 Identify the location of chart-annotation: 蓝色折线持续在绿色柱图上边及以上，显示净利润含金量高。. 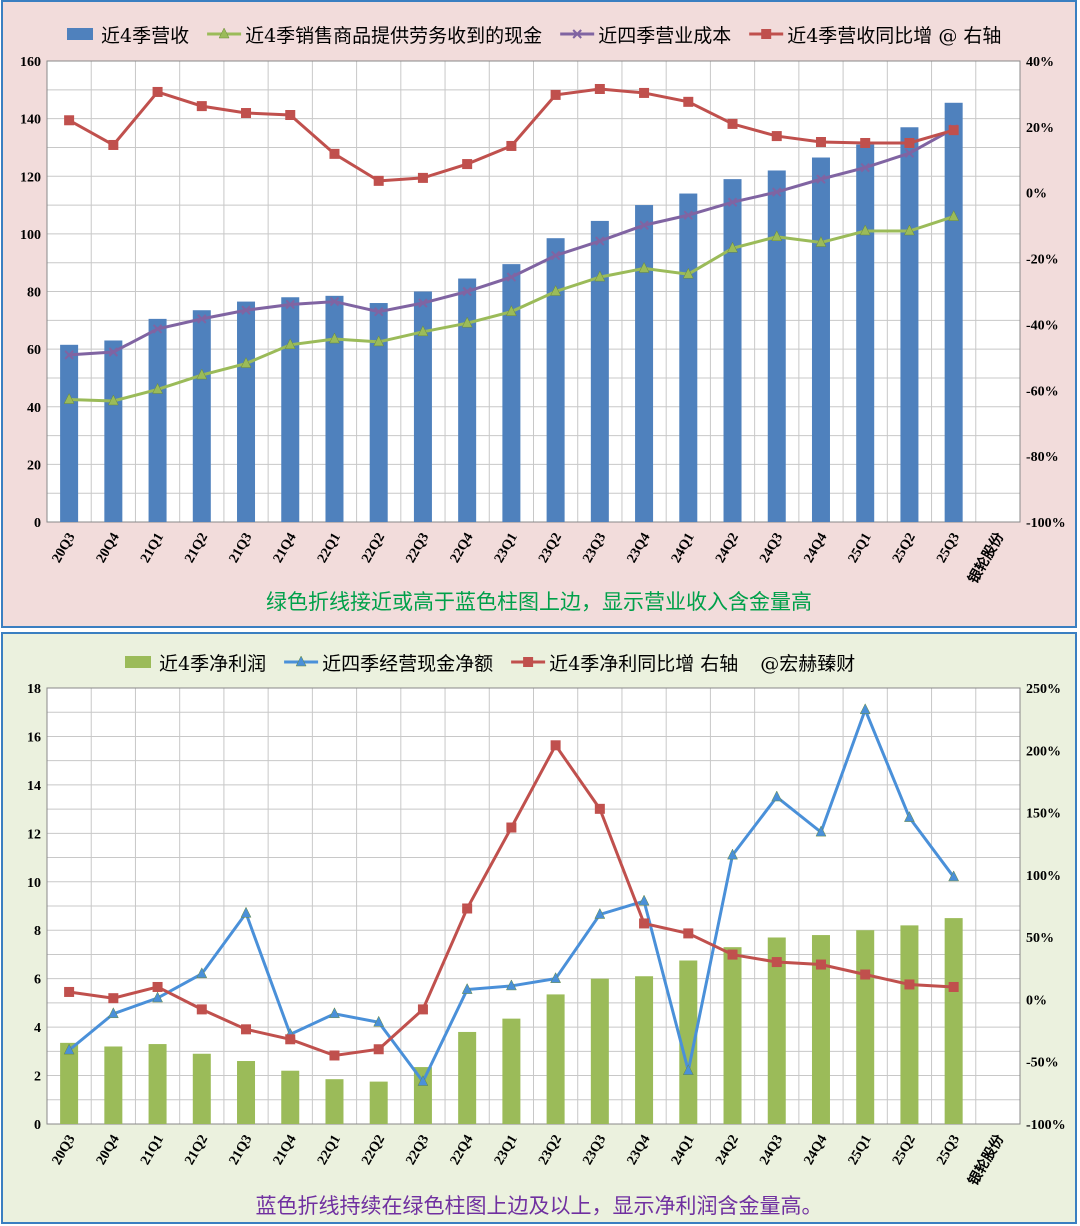
(539, 1206).